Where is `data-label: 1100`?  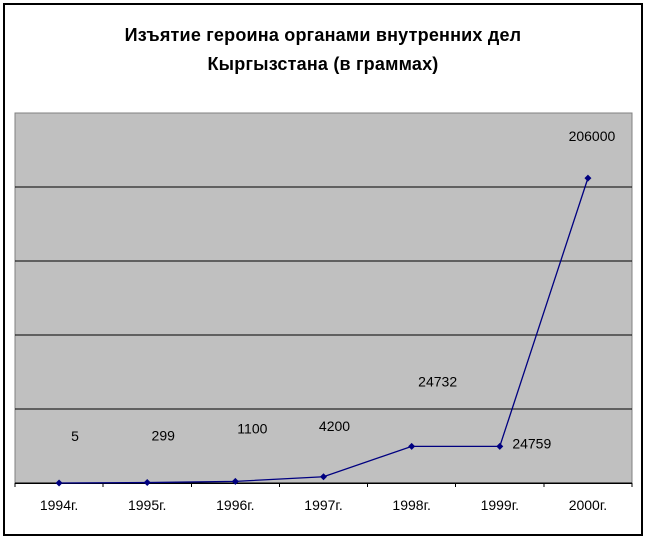 data-label: 1100 is located at coordinates (252, 428).